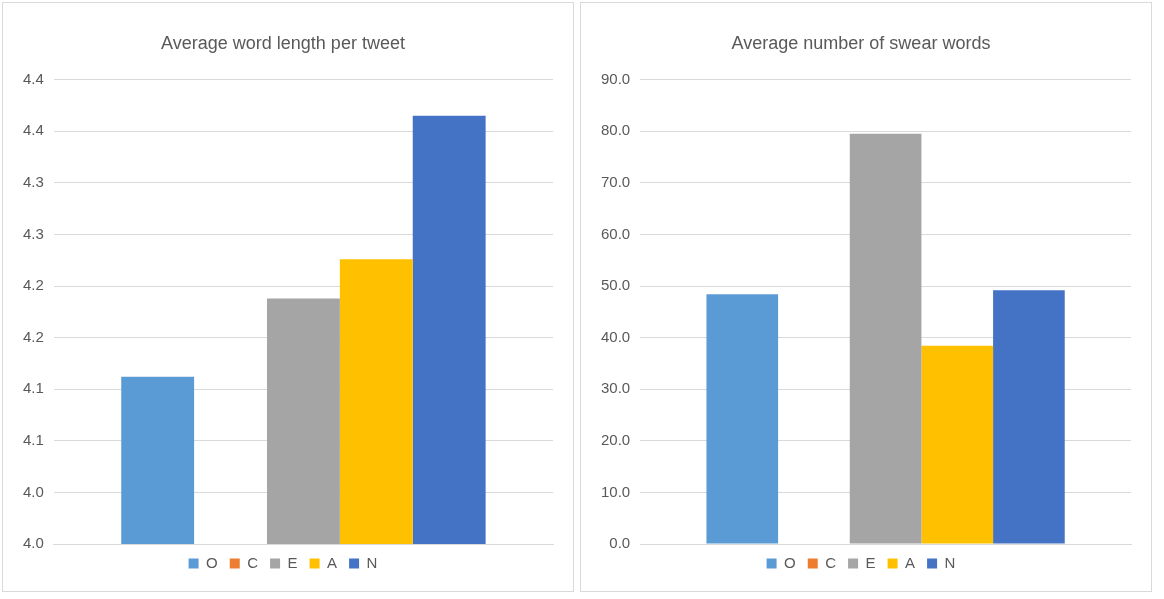  What do you see at coordinates (615, 233) in the screenshot?
I see `y-tick-label: 60.0` at bounding box center [615, 233].